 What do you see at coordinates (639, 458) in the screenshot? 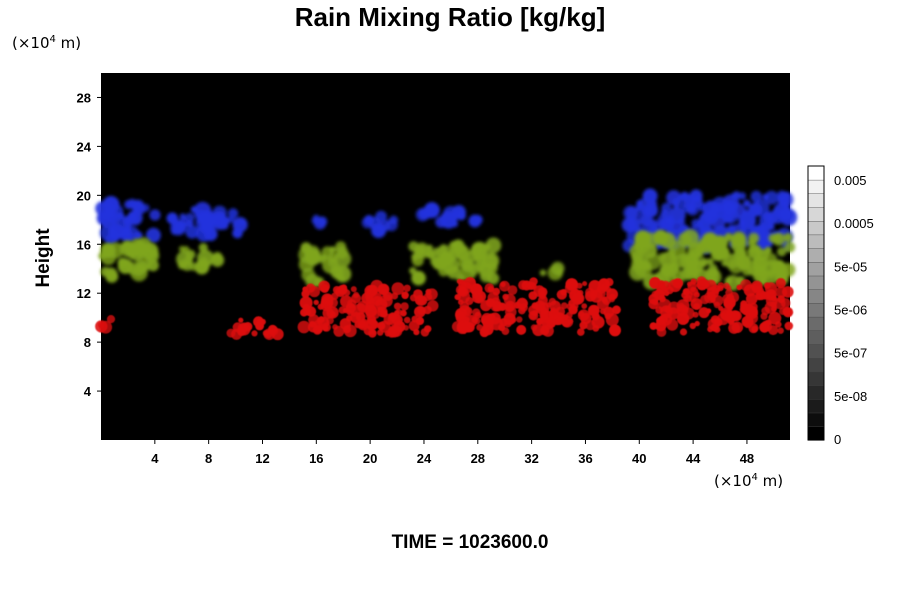
I see `x-tick-label: 40` at bounding box center [639, 458].